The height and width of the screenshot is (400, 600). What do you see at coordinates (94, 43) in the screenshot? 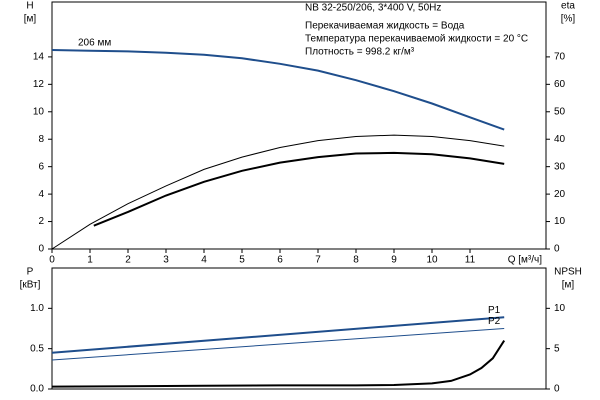
I see `series-label: 206 мм` at bounding box center [94, 43].